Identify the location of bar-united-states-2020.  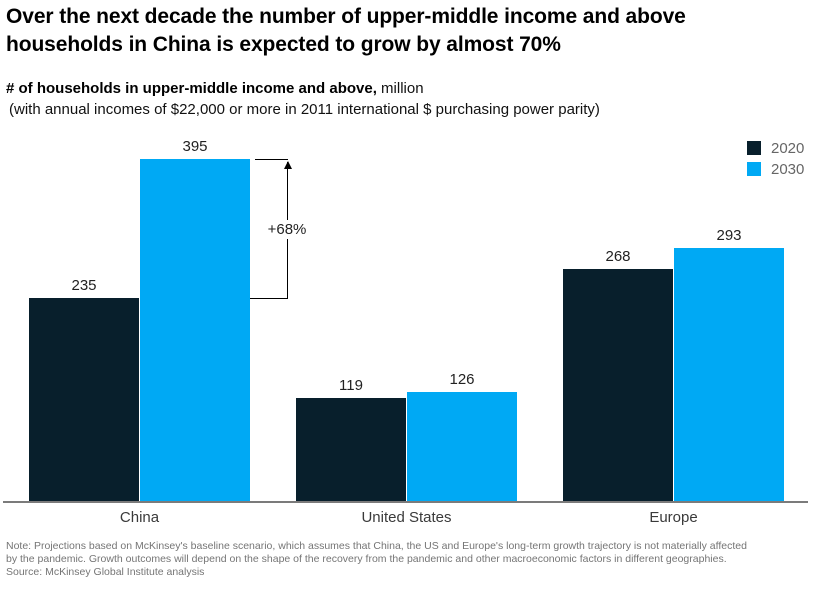
(351, 449).